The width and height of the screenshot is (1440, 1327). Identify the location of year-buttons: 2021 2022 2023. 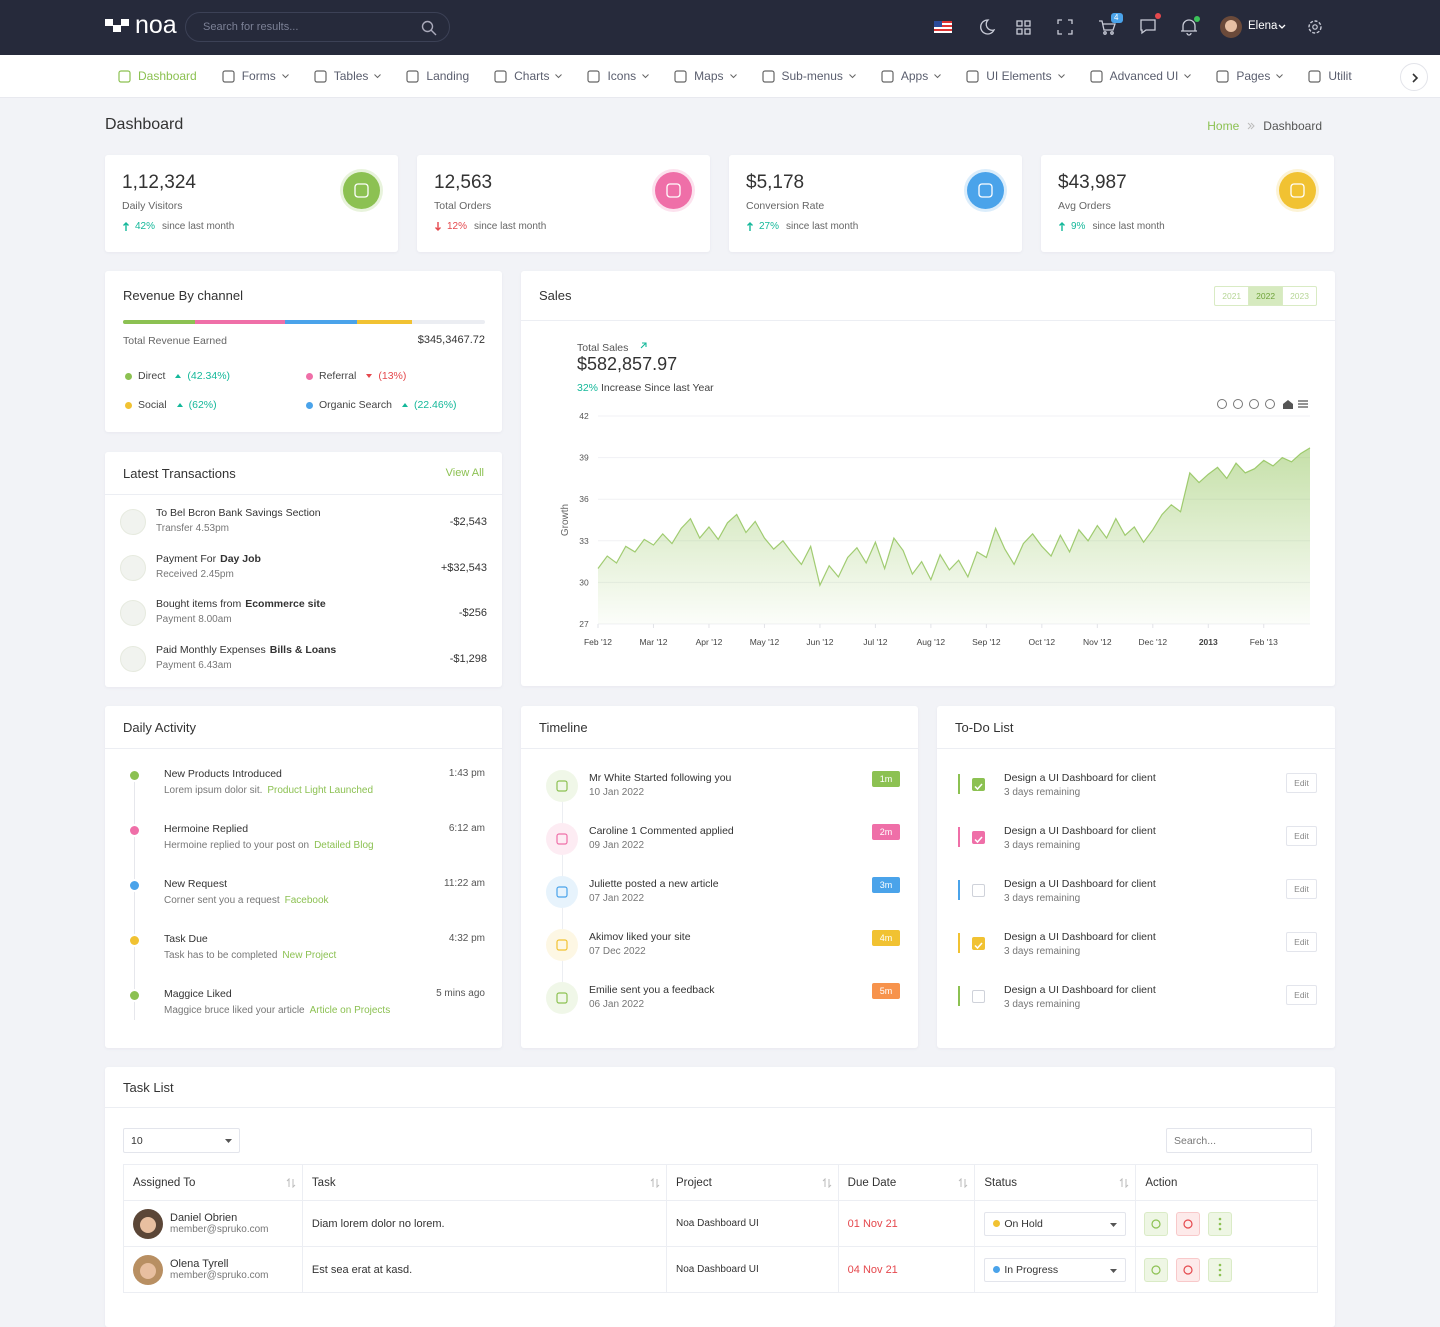
(1265, 295).